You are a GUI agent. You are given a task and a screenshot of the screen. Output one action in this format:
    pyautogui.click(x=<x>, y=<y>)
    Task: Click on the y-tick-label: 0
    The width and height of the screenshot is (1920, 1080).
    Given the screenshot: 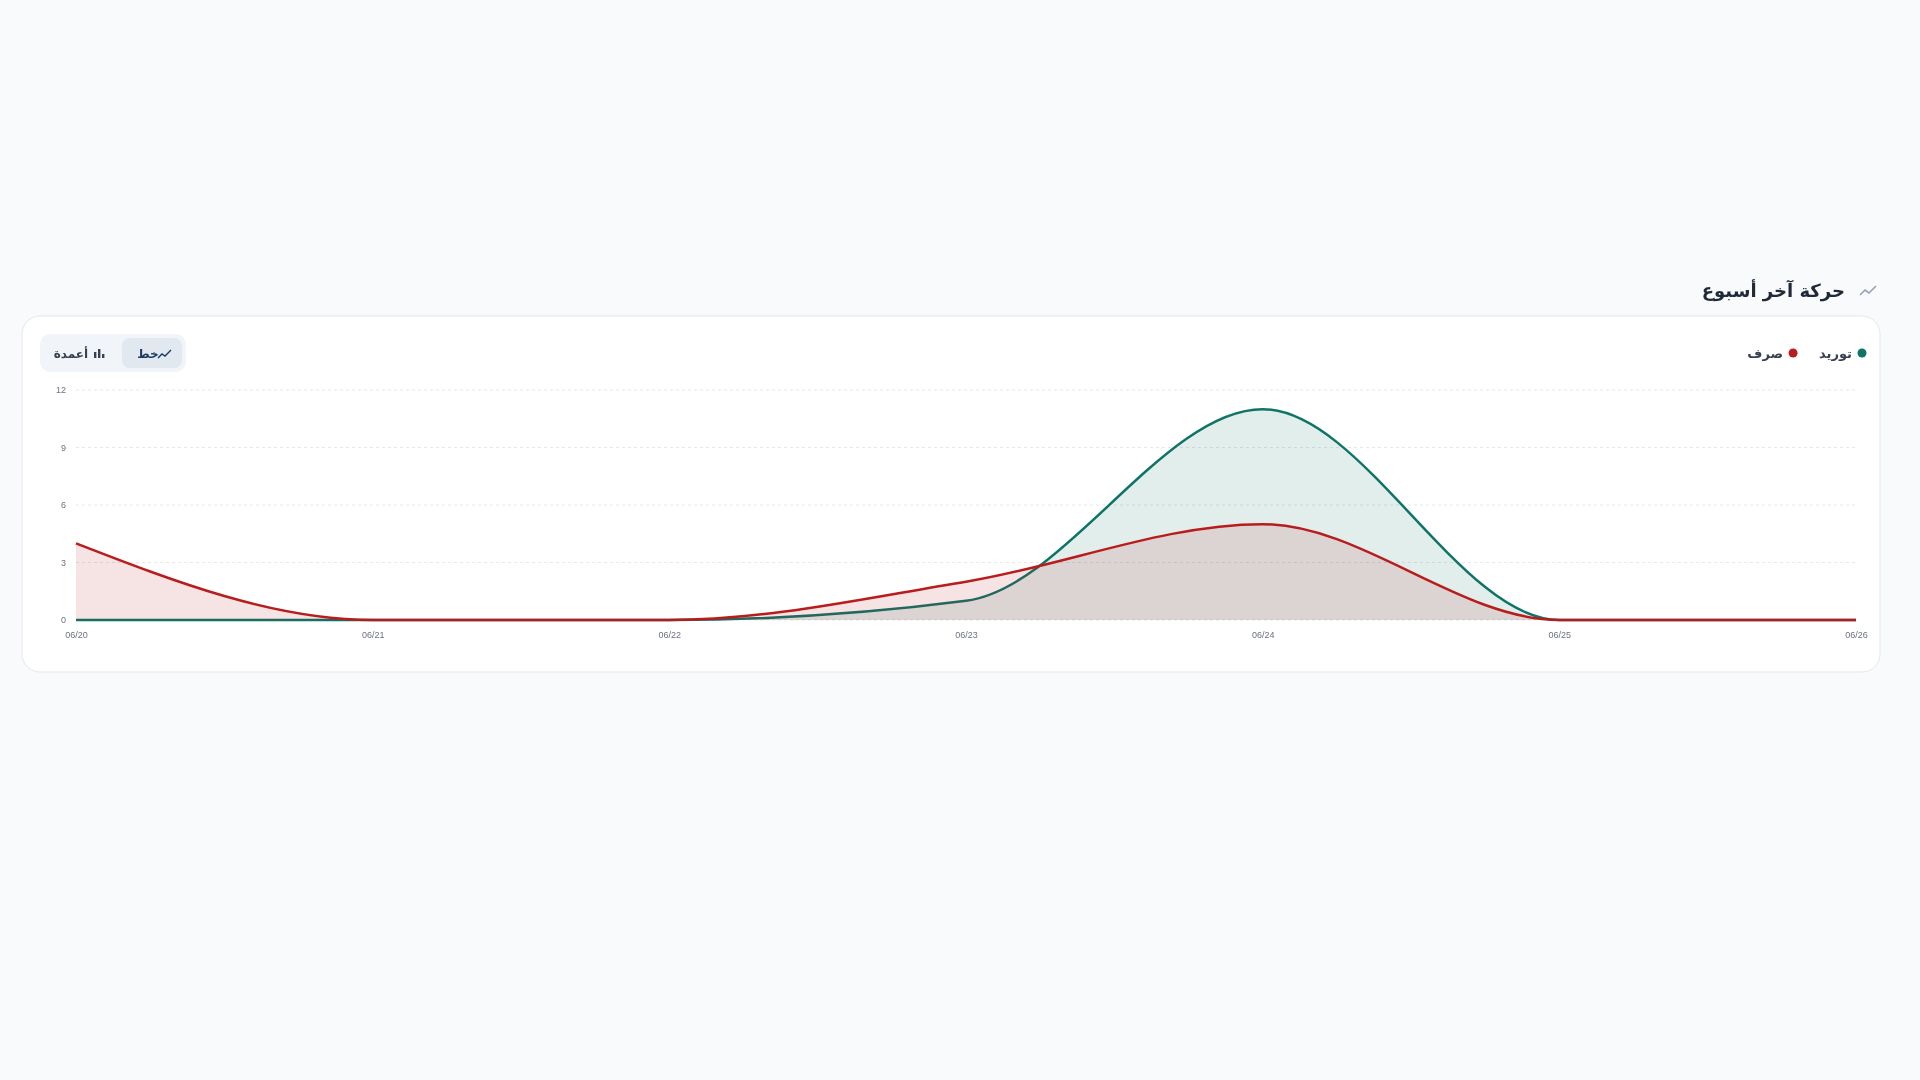 What is the action you would take?
    pyautogui.click(x=63, y=620)
    